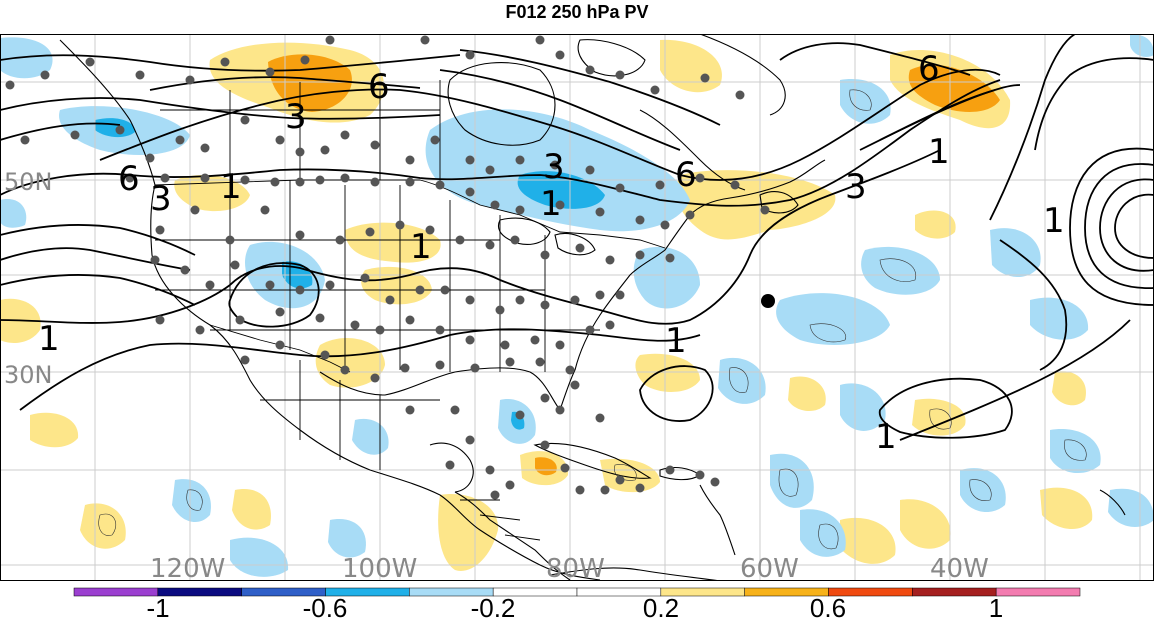 Image resolution: width=1154 pixels, height=619 pixels. I want to click on colorbar-tick-label: -0.6, so click(325, 606).